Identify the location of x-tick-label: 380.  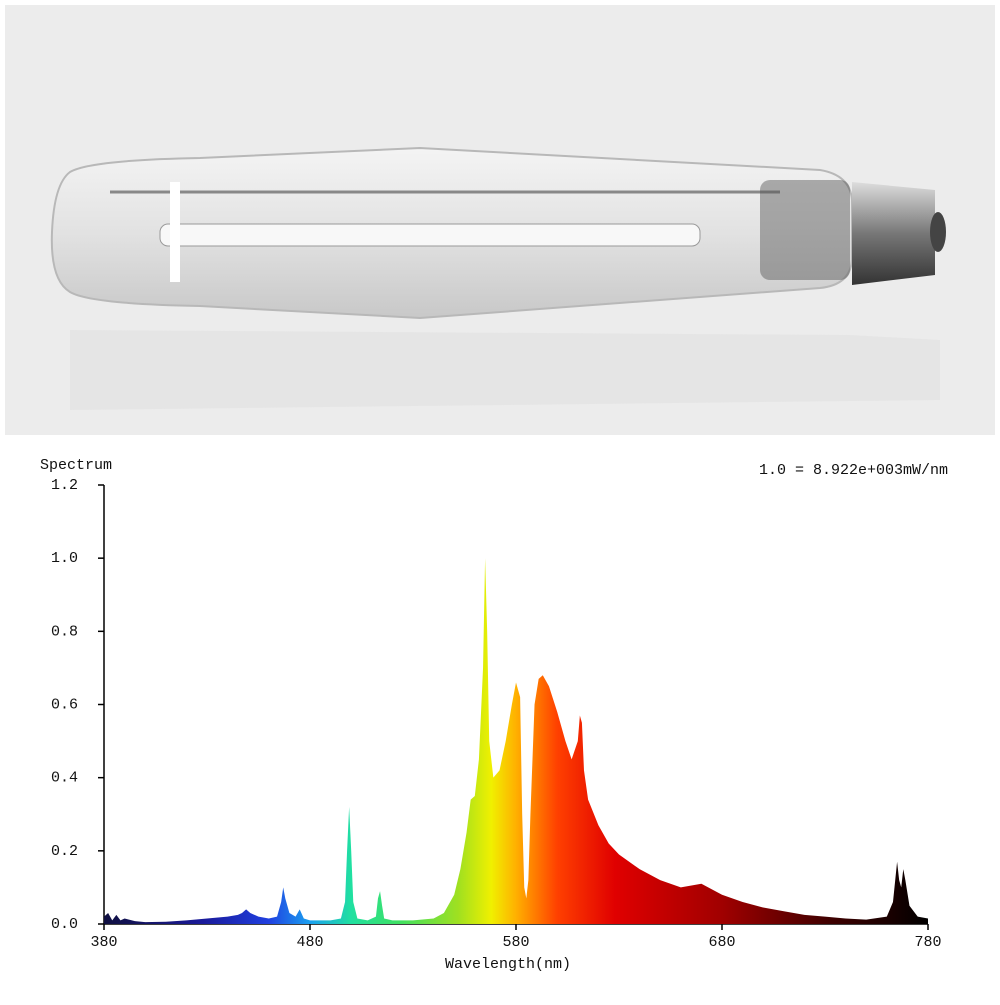
(103, 942).